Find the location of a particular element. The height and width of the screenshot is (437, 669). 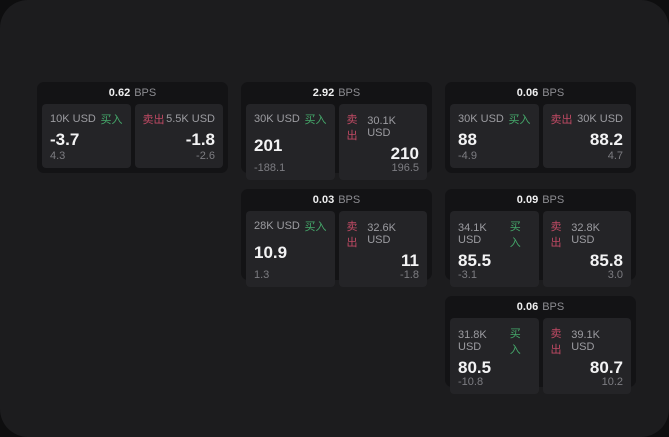

sell-tile: 卖出 5.5K USD -1.8 -2.6 is located at coordinates (178, 136).